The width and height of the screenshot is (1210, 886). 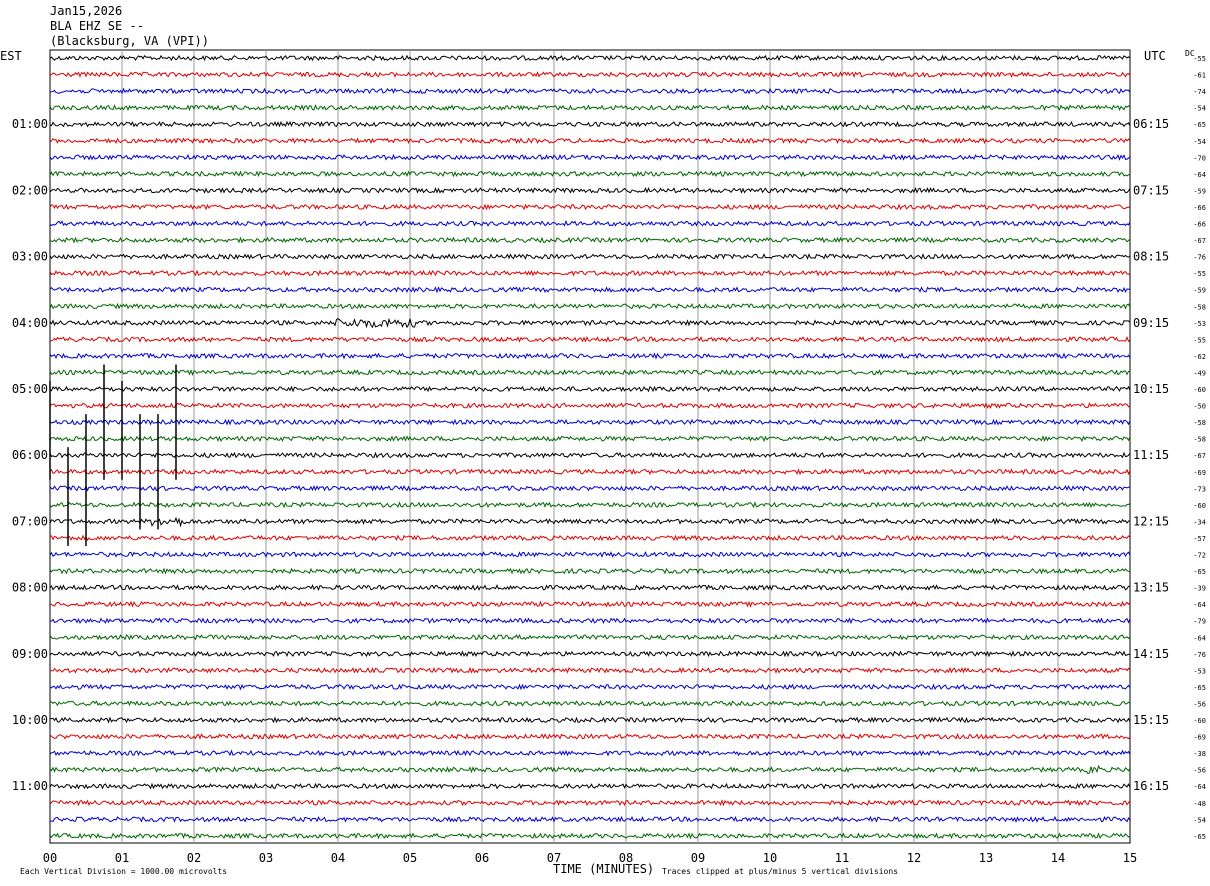 I want to click on x-tick-label: 12, so click(x=914, y=858).